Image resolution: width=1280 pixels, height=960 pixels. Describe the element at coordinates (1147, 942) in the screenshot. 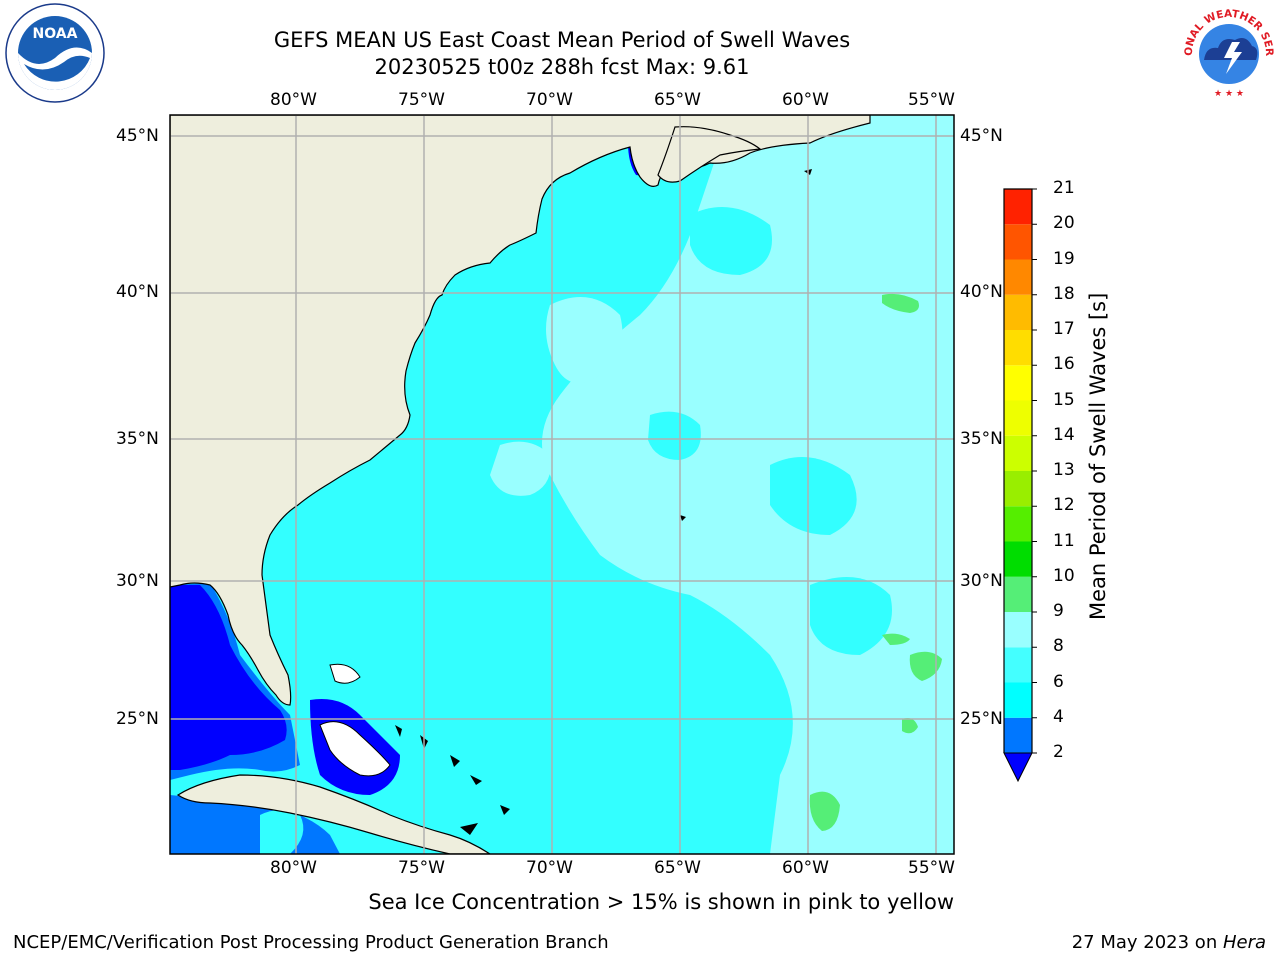

I see `footer-date-text: 27 May 2023 on` at that location.